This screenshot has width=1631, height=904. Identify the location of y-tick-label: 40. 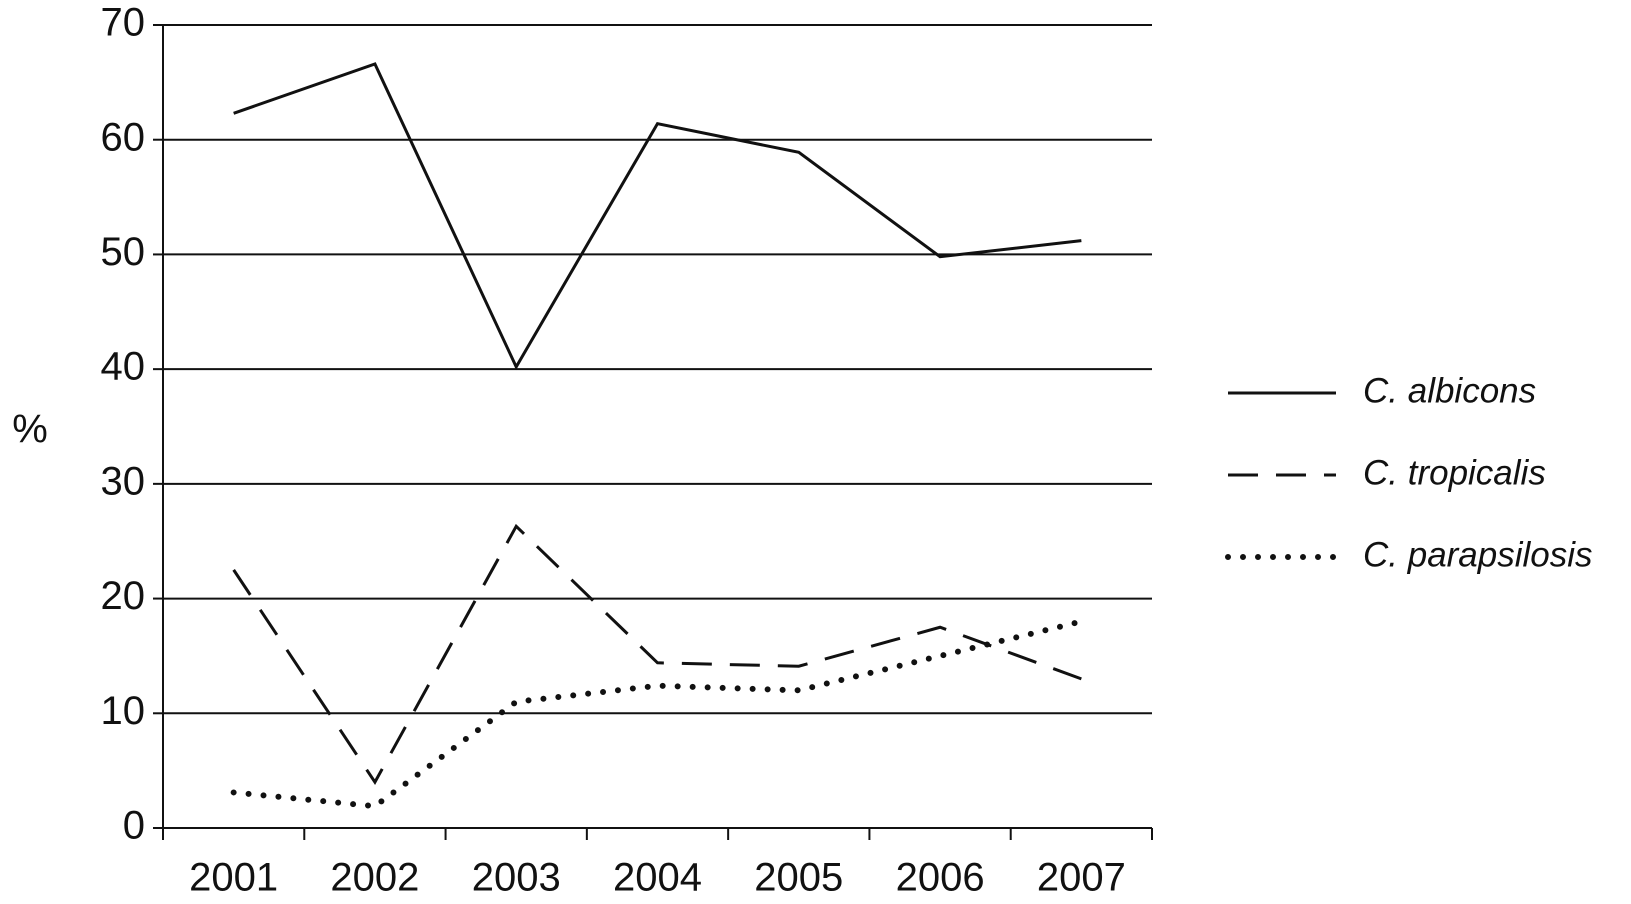
(123, 367).